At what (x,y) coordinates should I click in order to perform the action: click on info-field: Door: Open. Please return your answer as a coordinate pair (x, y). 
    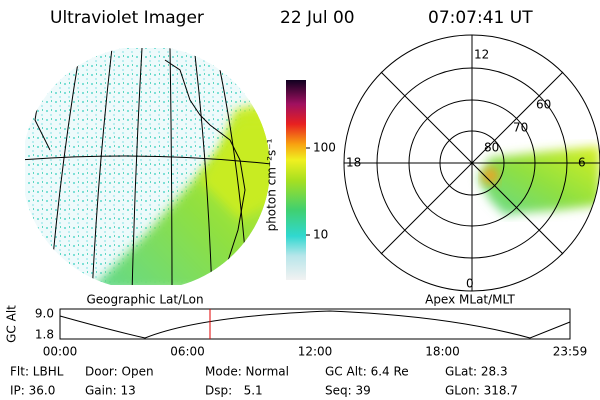
    Looking at the image, I should click on (119, 372).